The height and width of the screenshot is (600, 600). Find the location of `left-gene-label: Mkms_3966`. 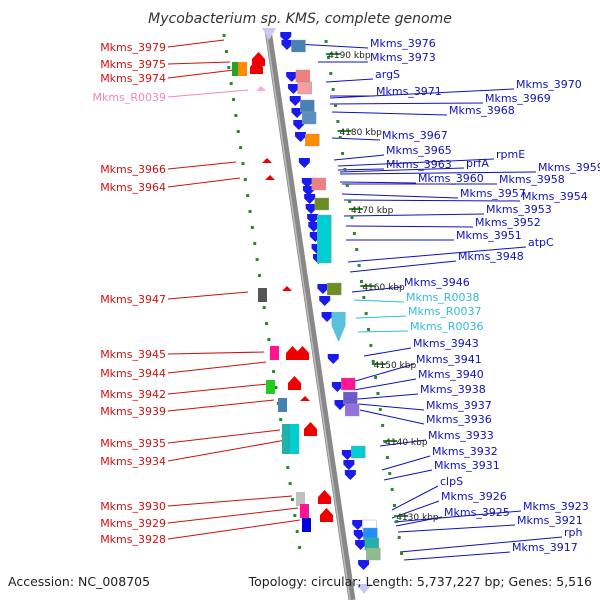

left-gene-label: Mkms_3966 is located at coordinates (133, 169).